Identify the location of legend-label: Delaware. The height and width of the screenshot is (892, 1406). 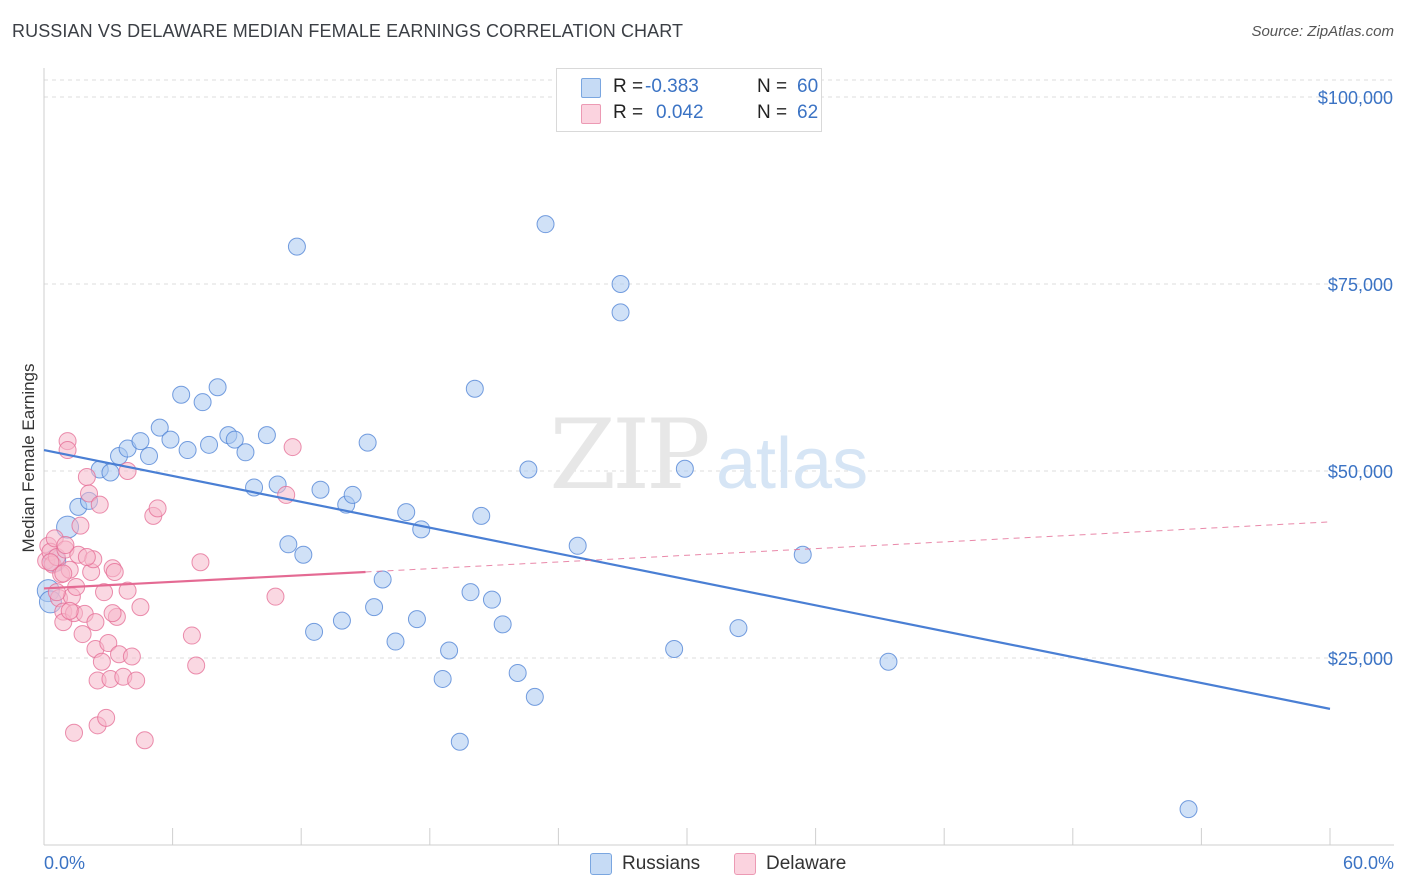
(806, 863).